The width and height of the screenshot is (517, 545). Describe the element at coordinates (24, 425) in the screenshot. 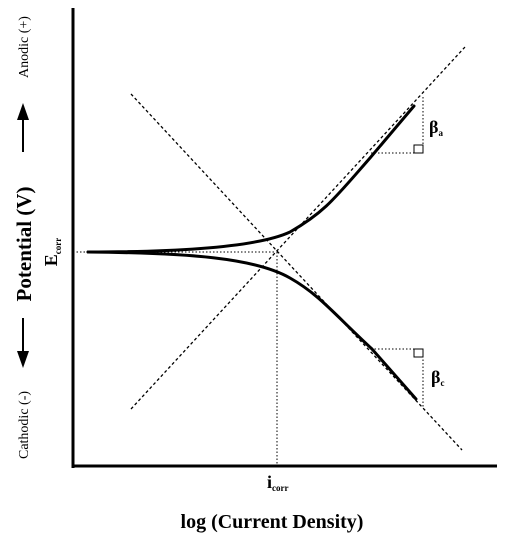

I see `cathodic-label: Cathodic (-)` at that location.